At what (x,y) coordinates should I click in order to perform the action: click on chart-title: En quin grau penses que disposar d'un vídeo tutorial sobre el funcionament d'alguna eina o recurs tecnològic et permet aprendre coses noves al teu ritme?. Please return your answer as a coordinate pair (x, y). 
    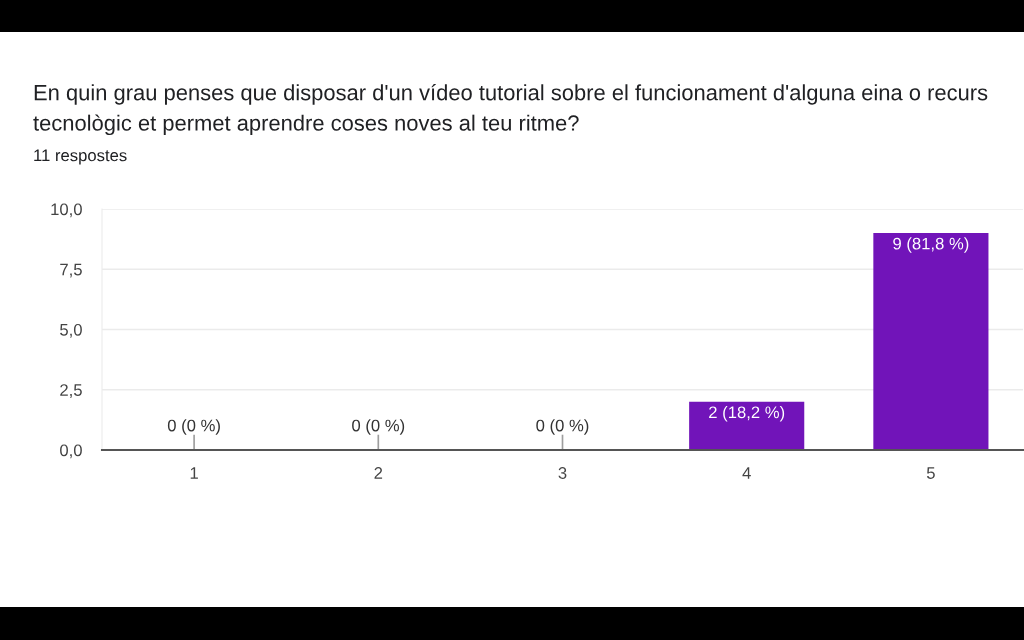
    Looking at the image, I should click on (510, 110).